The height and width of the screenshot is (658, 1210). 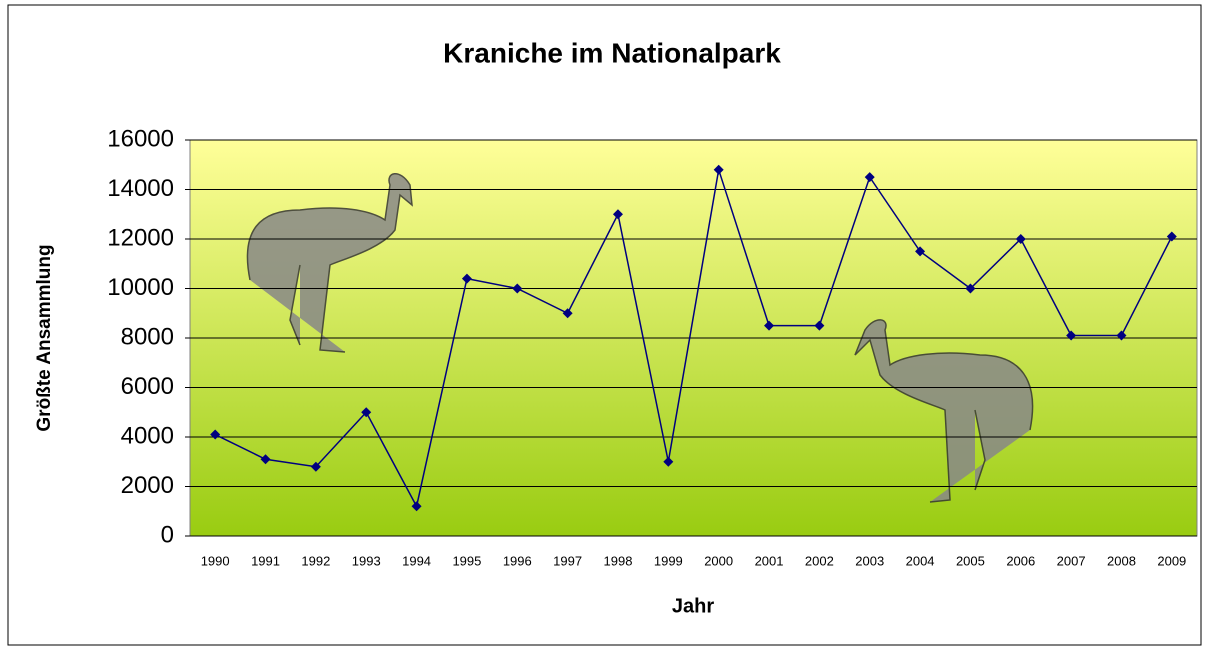 What do you see at coordinates (1171, 560) in the screenshot?
I see `x-tick-label: 2009` at bounding box center [1171, 560].